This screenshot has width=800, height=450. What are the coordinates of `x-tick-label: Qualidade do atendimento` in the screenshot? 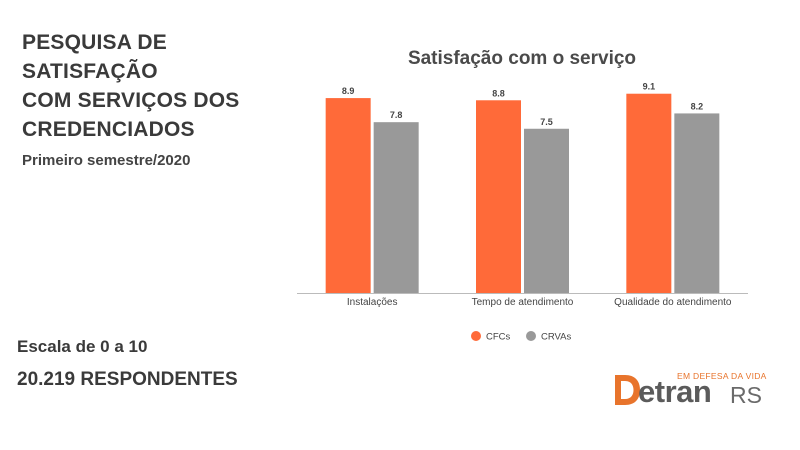 It's located at (673, 302).